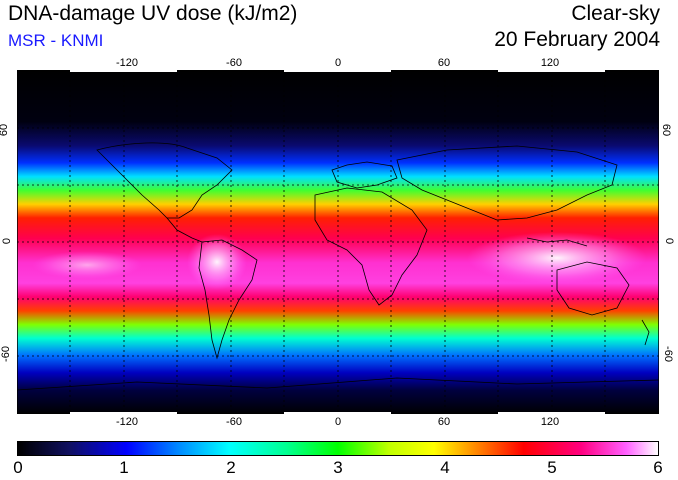 The width and height of the screenshot is (678, 480). What do you see at coordinates (5, 130) in the screenshot?
I see `lat-tick-left: 60` at bounding box center [5, 130].